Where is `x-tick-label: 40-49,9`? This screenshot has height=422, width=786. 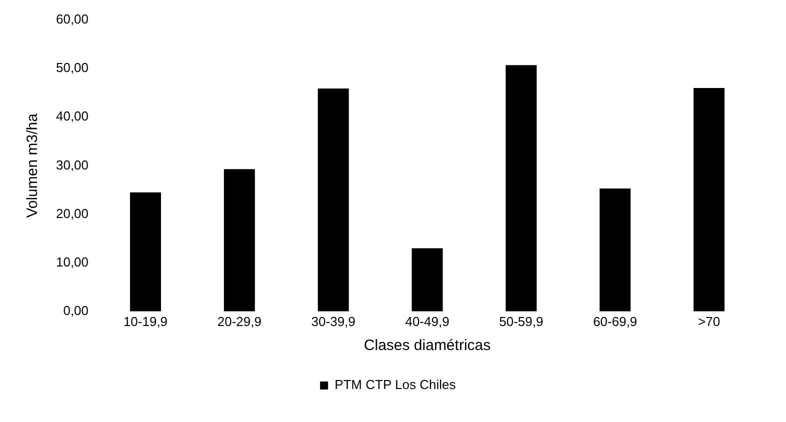 x-tick-label: 40-49,9 is located at coordinates (427, 321).